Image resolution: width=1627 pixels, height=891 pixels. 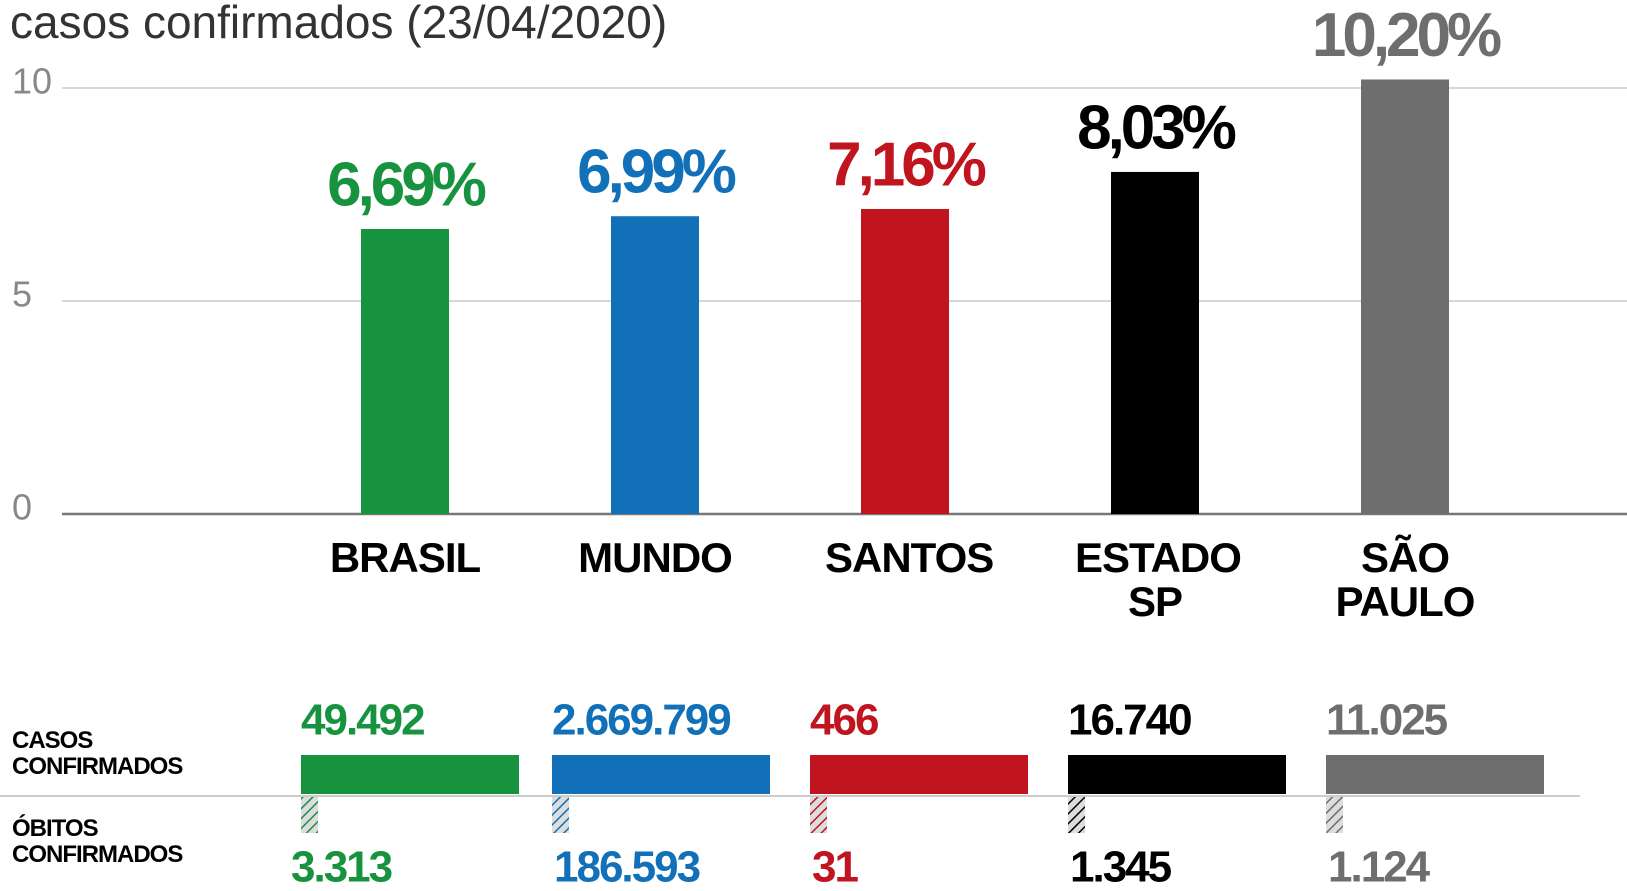 I want to click on y-tick-label: 10, so click(x=32, y=81).